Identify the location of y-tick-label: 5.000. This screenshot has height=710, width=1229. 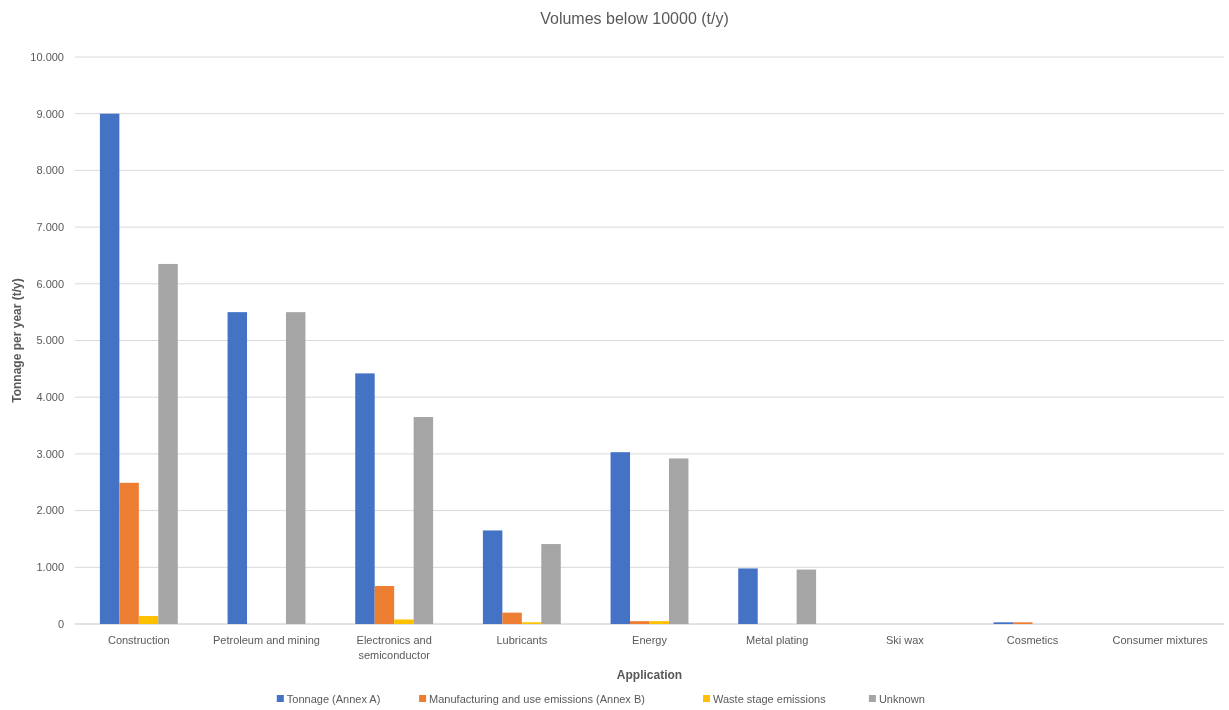
(50, 340).